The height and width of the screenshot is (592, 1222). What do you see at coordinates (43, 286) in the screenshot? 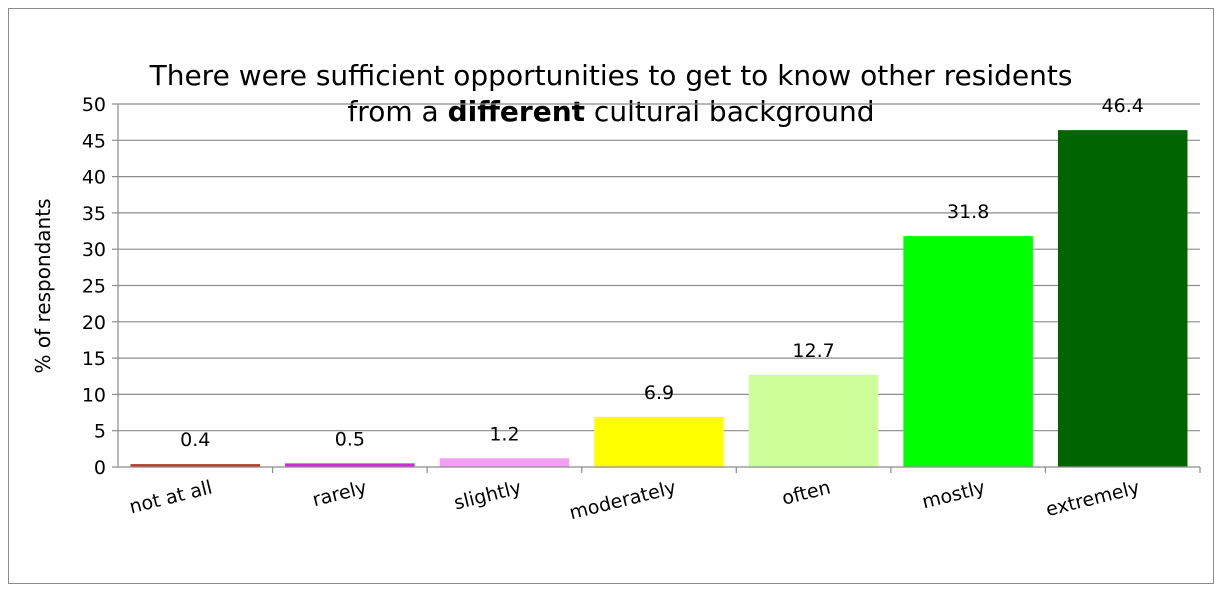
I see `y-axis-label: % of respondants` at bounding box center [43, 286].